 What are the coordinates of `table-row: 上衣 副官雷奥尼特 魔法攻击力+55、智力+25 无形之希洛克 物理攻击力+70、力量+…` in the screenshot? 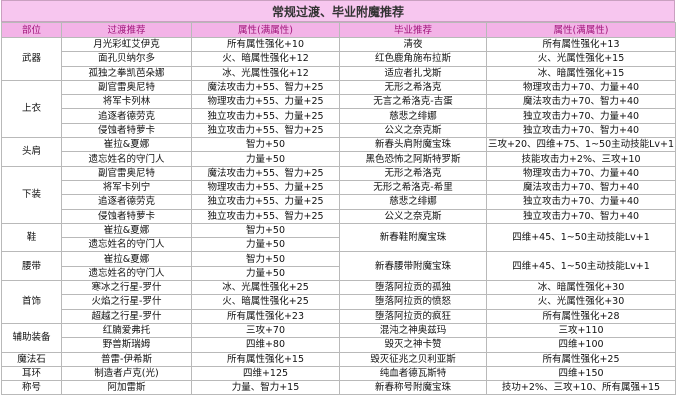 It's located at (338, 109).